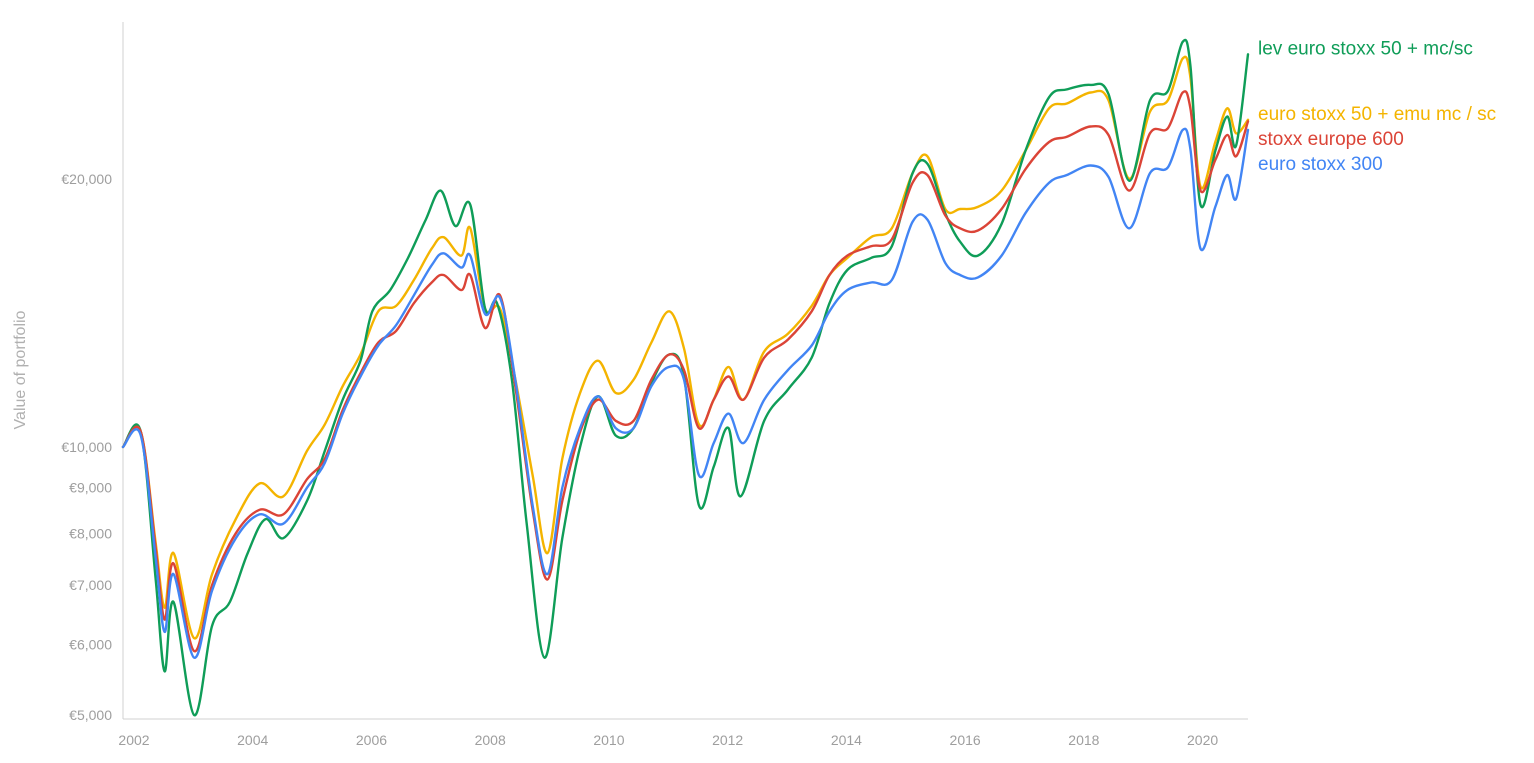  Describe the element at coordinates (90, 645) in the screenshot. I see `y-tick-label: €6,000` at that location.